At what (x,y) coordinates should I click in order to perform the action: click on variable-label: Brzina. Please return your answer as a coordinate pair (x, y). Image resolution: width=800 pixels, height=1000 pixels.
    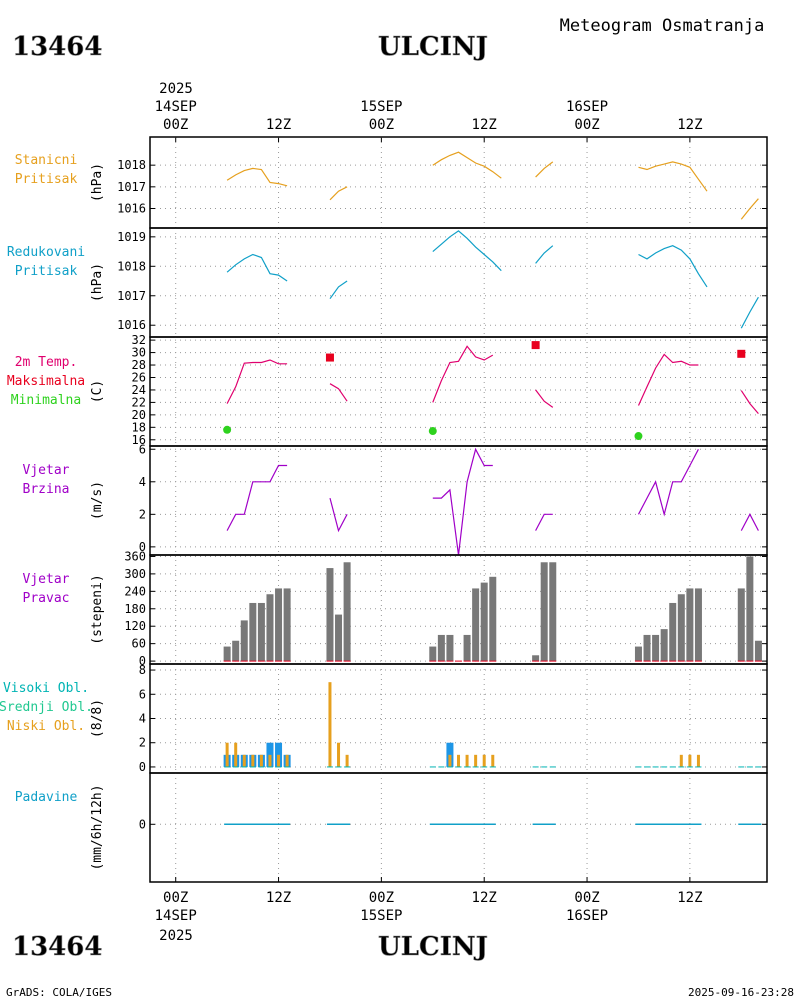
    Looking at the image, I should click on (46, 489).